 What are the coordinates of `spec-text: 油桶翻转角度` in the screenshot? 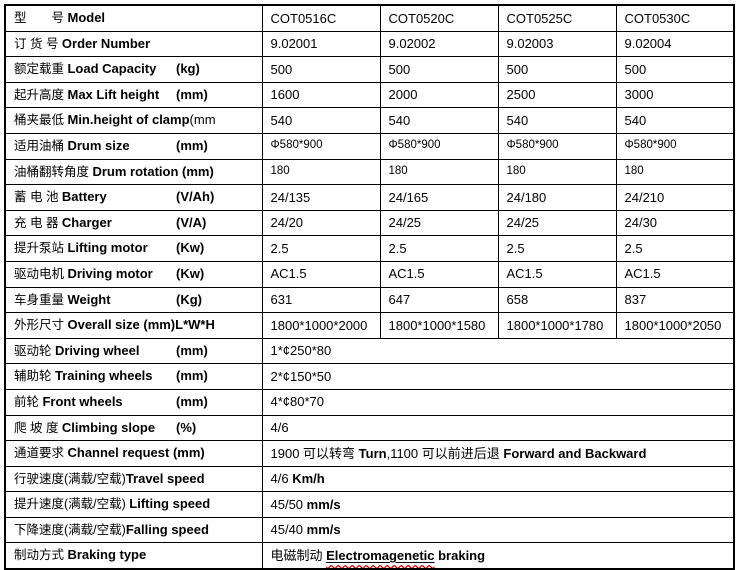 It's located at (53, 171).